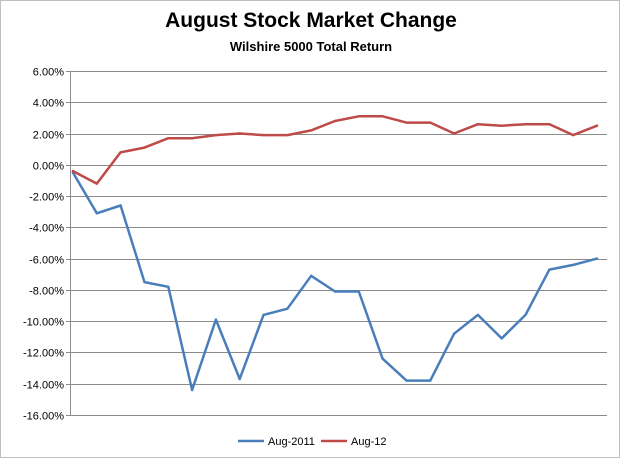 Image resolution: width=620 pixels, height=459 pixels. Describe the element at coordinates (48, 73) in the screenshot. I see `y-tick-label: 6.00%` at that location.